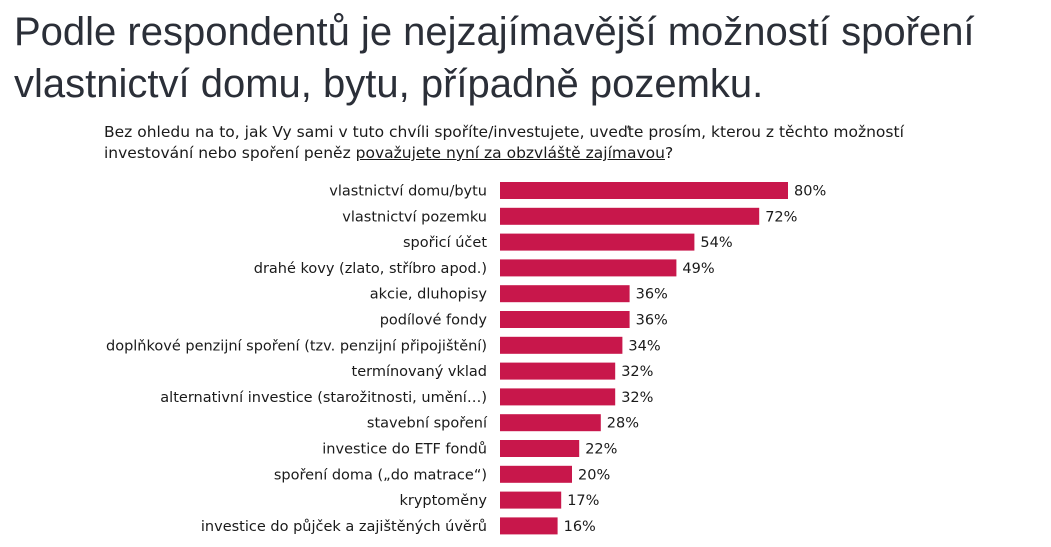  Describe the element at coordinates (810, 192) in the screenshot. I see `data-label: 80%` at that location.